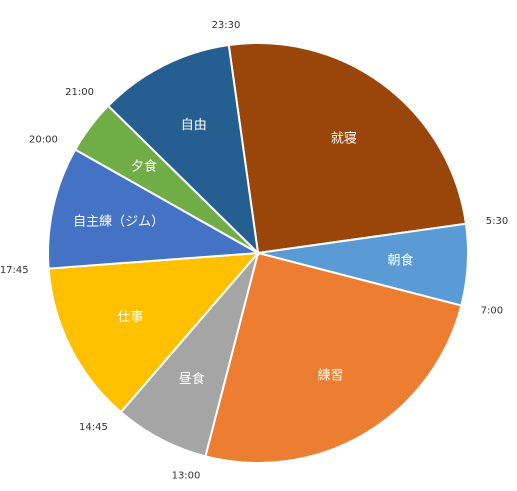 The width and height of the screenshot is (517, 491). Describe the element at coordinates (186, 476) in the screenshot. I see `boundary-time-label: 13:00` at that location.